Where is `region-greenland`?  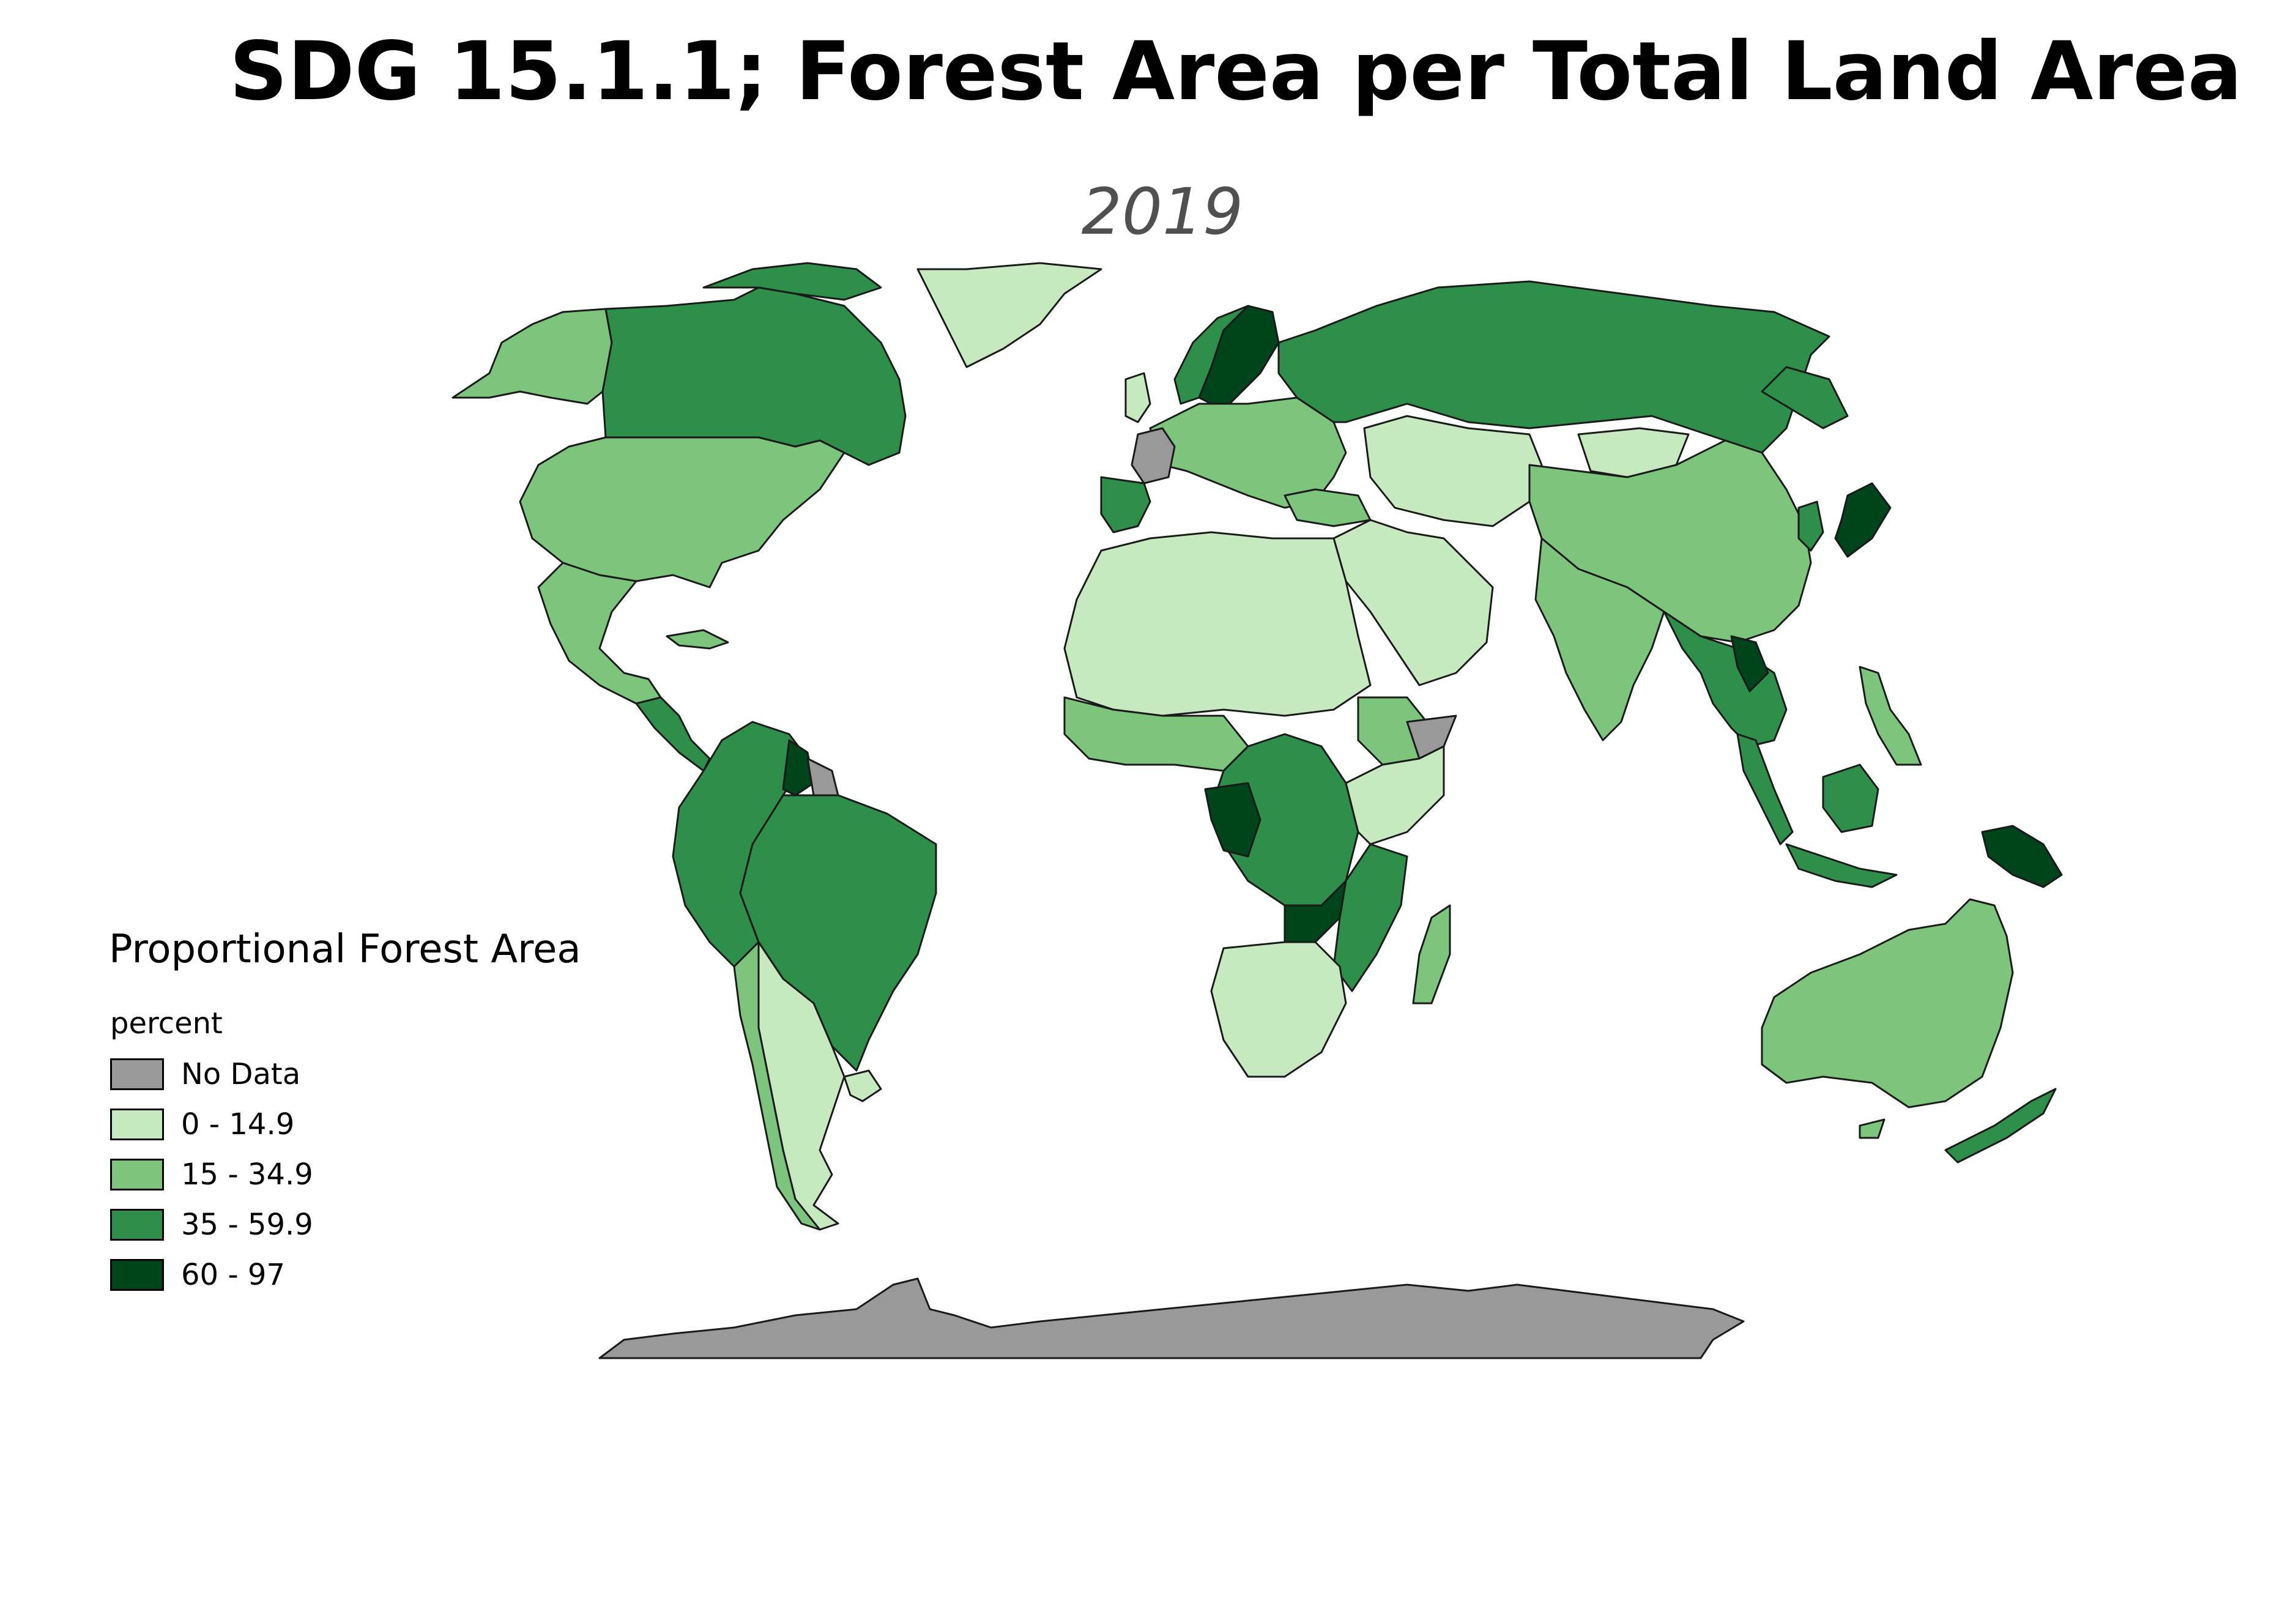
region-greenland is located at coordinates (1009, 315).